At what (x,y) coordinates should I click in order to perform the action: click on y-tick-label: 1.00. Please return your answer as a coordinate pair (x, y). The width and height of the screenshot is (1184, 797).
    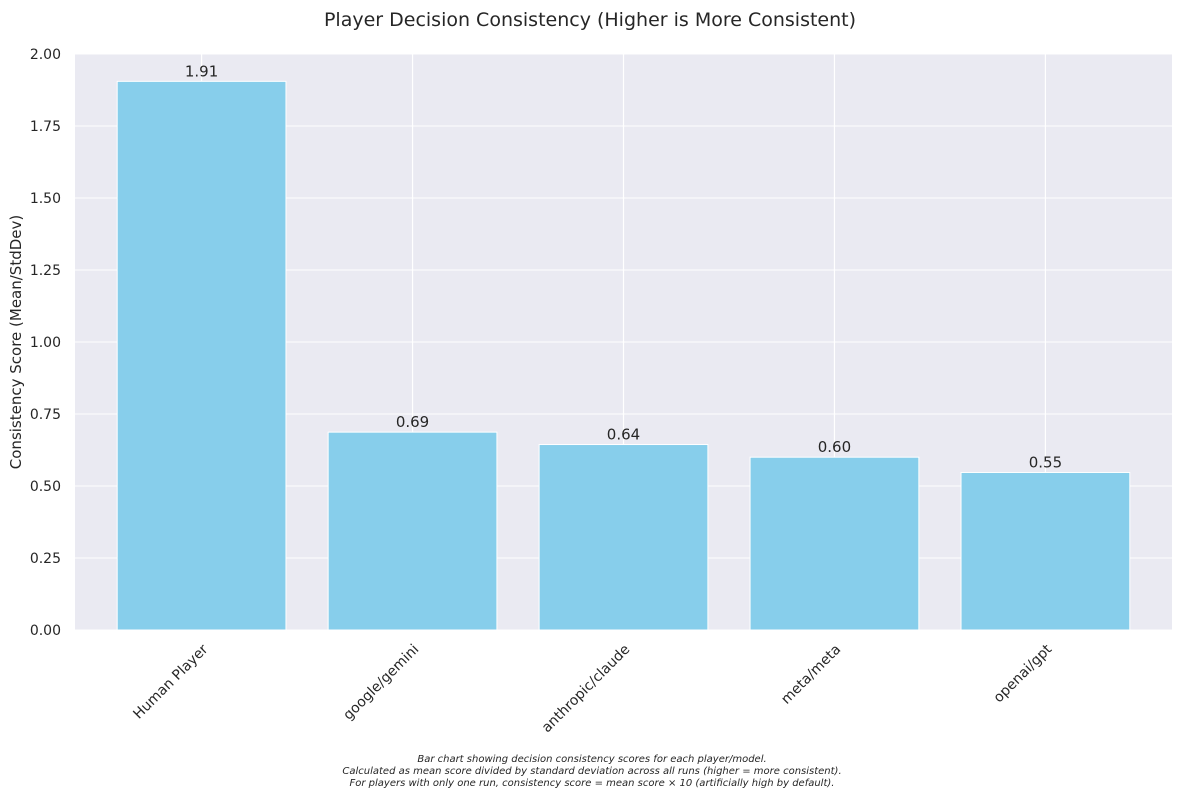
    Looking at the image, I should click on (45, 343).